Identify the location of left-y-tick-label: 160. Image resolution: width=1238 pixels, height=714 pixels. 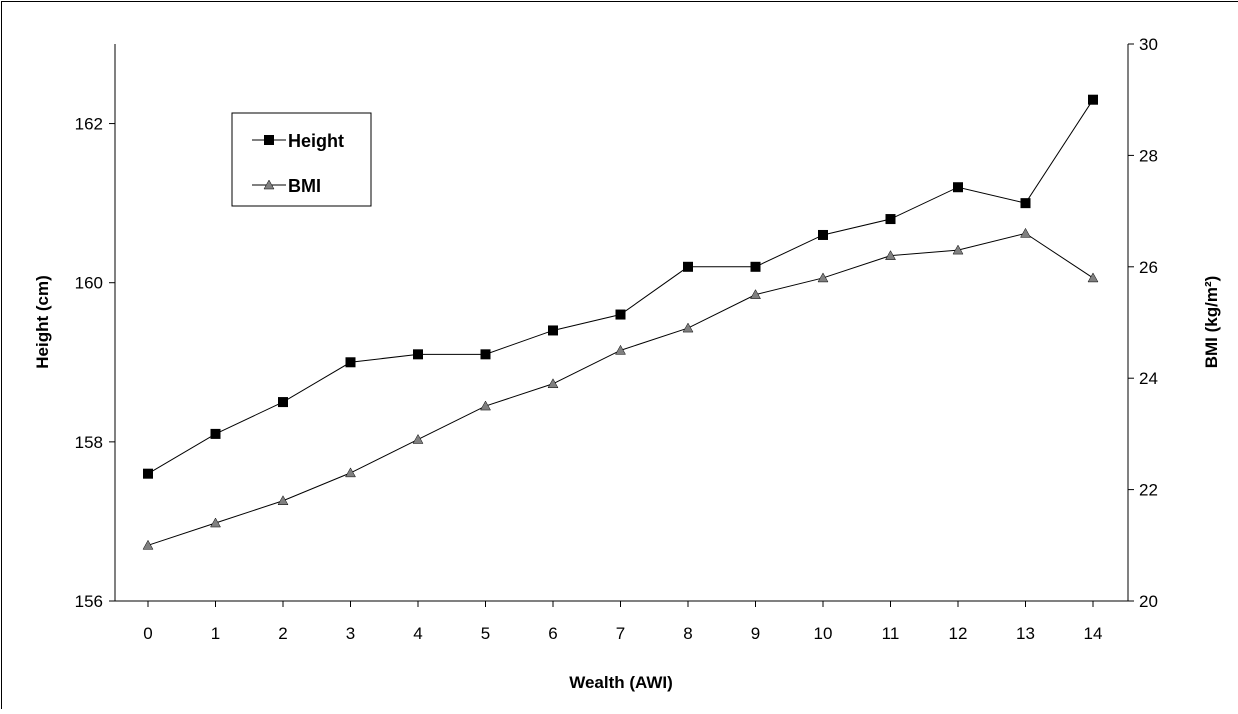
(89, 283).